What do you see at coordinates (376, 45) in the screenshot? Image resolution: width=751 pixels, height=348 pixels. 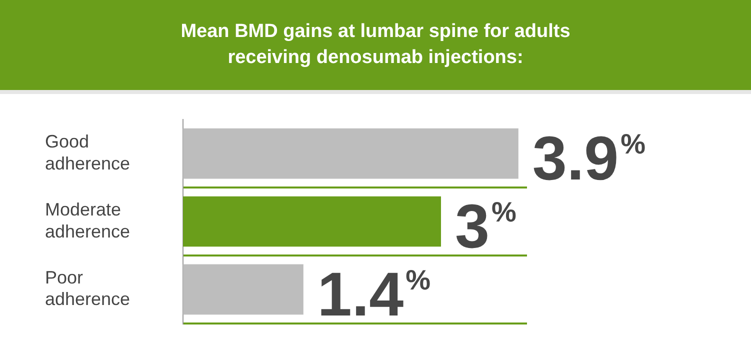 I see `chart-title: Mean BMD gains at lumbar spine for adults receiving denosumab injections:` at bounding box center [376, 45].